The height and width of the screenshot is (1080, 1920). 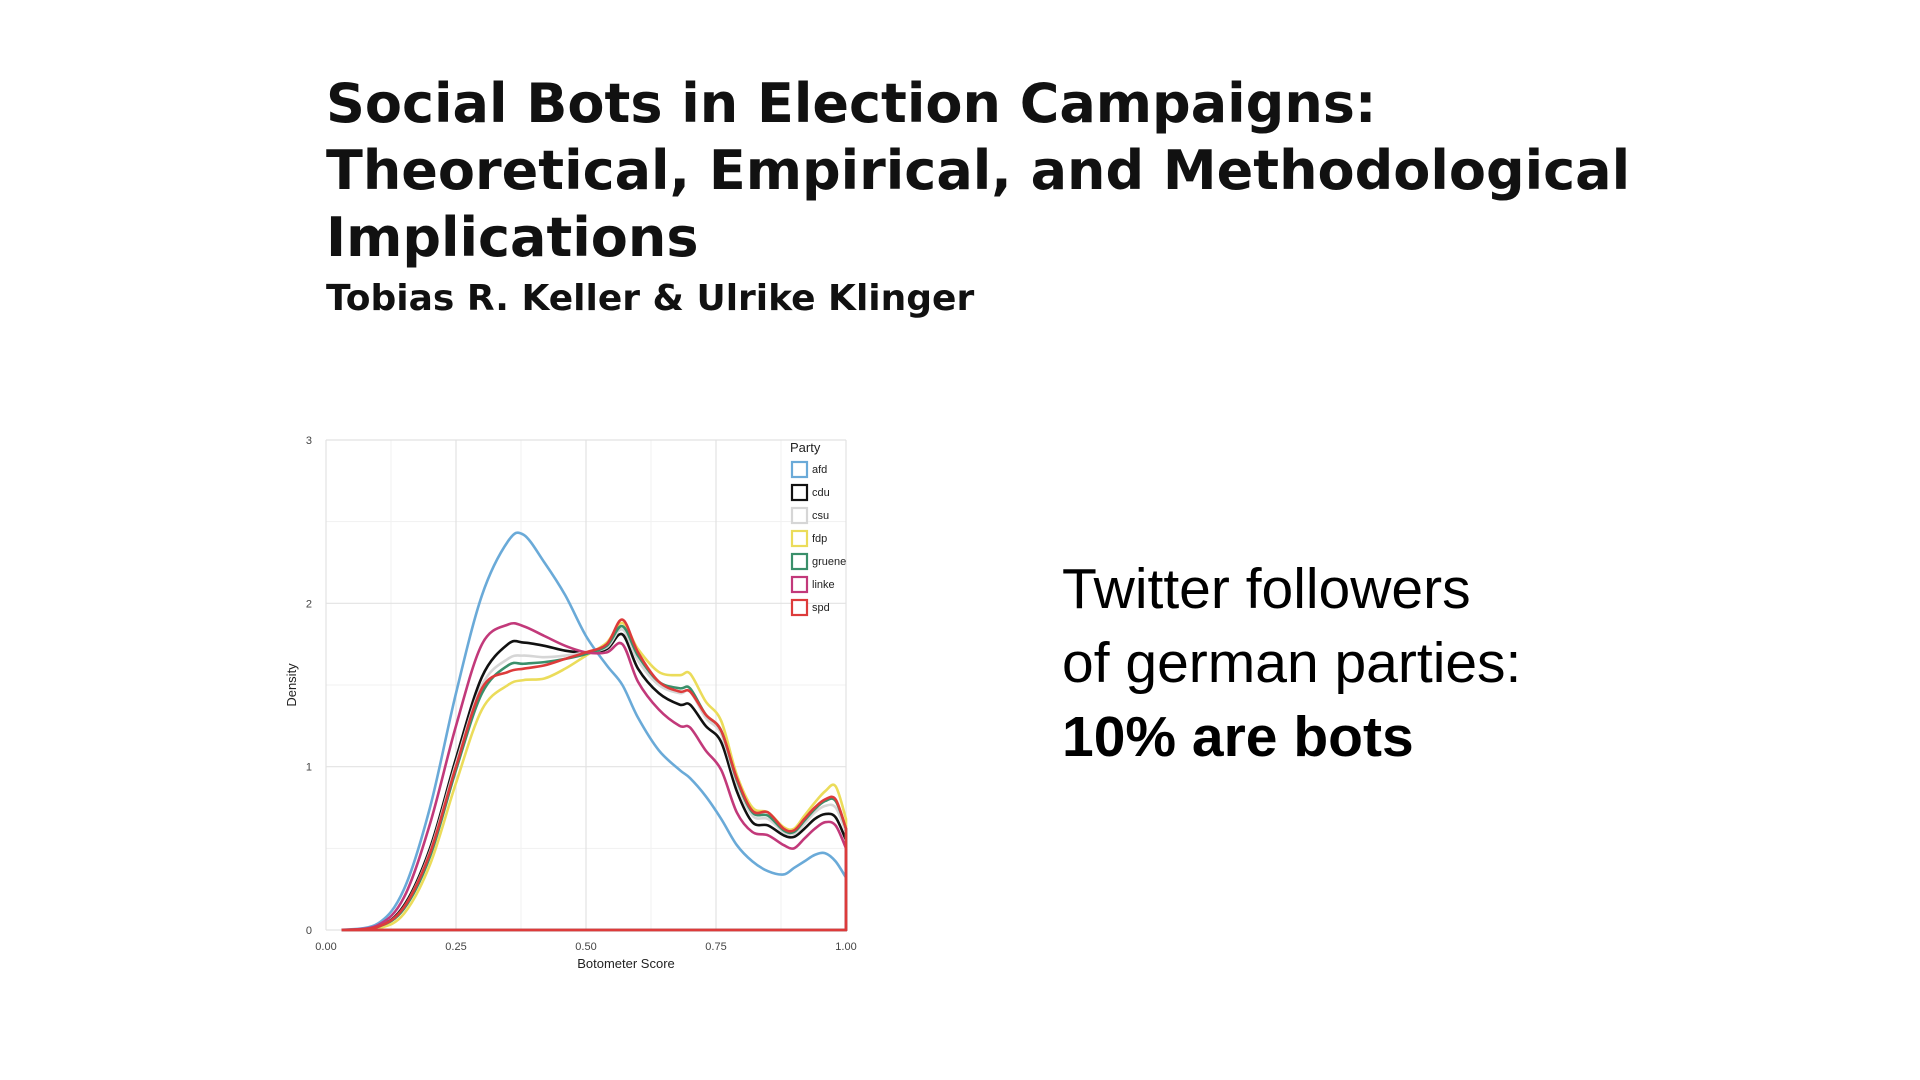 I want to click on x-tick-label: 0.25, so click(x=455, y=947).